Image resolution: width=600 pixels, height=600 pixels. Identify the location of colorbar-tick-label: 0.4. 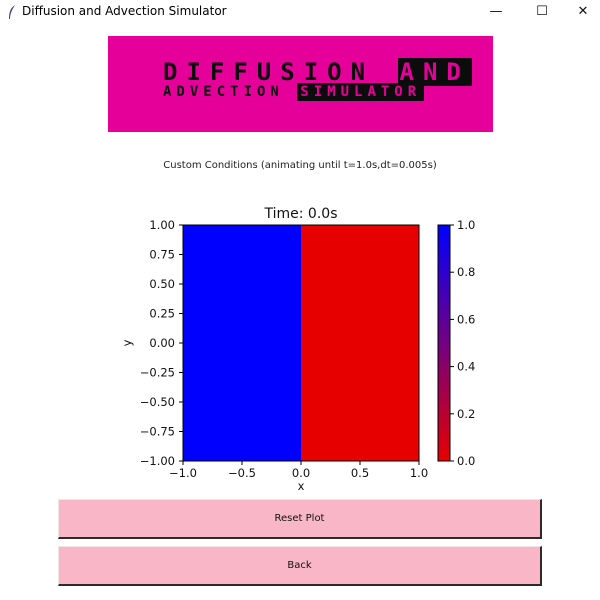
(466, 367).